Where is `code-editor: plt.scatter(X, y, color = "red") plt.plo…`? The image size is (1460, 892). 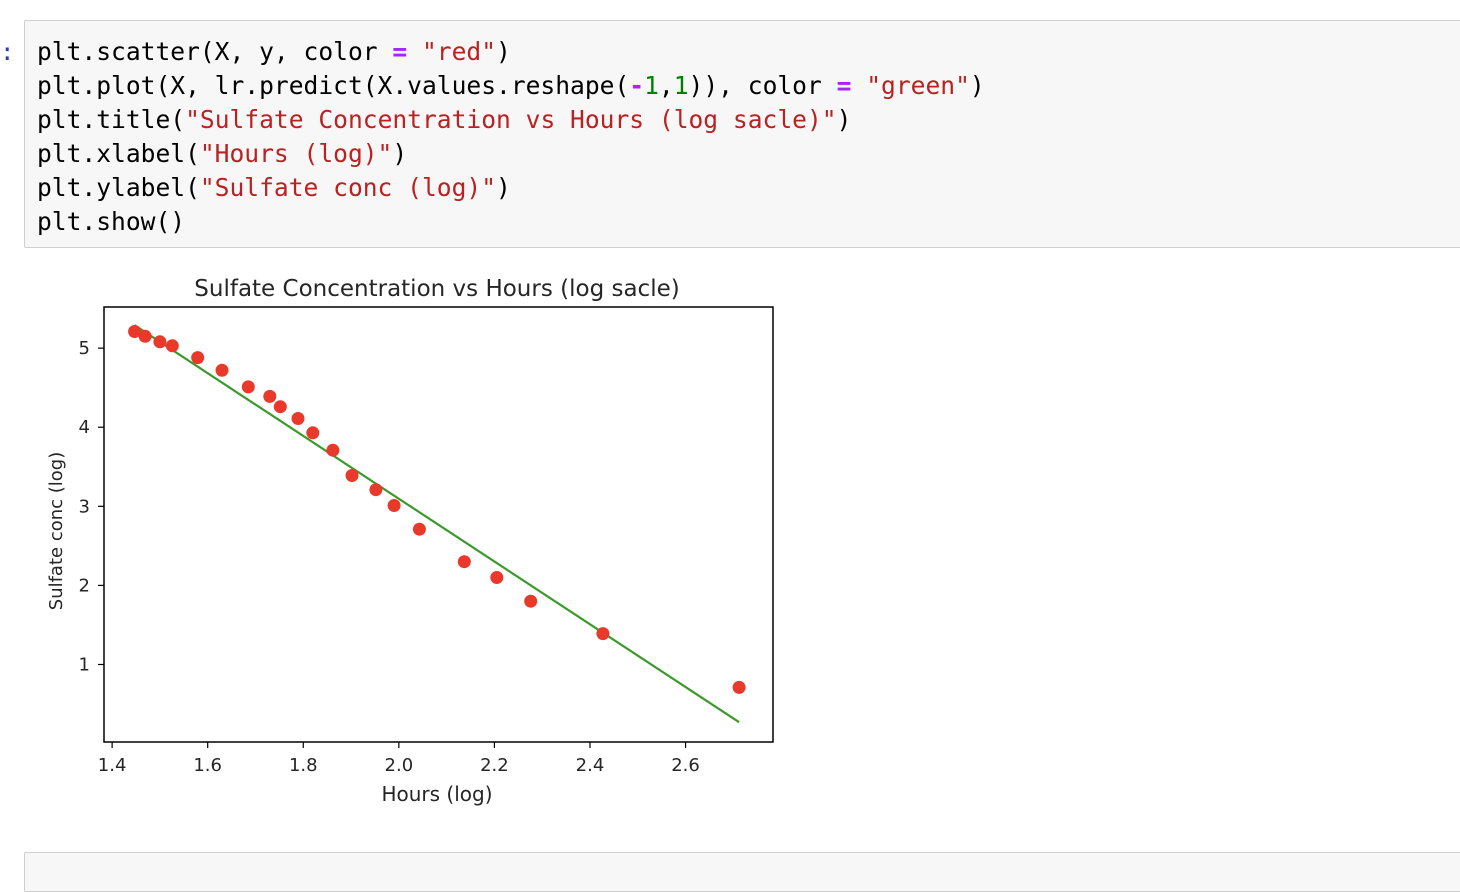 code-editor: plt.scatter(X, y, color = "red") plt.plo… is located at coordinates (511, 137).